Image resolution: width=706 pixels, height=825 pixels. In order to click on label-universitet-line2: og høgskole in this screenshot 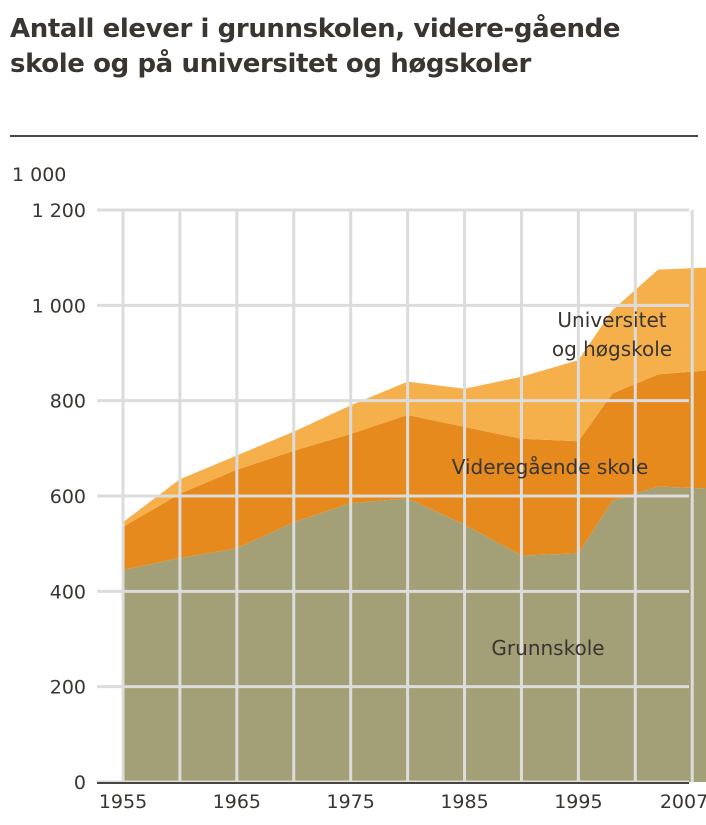, I will do `click(612, 349)`.